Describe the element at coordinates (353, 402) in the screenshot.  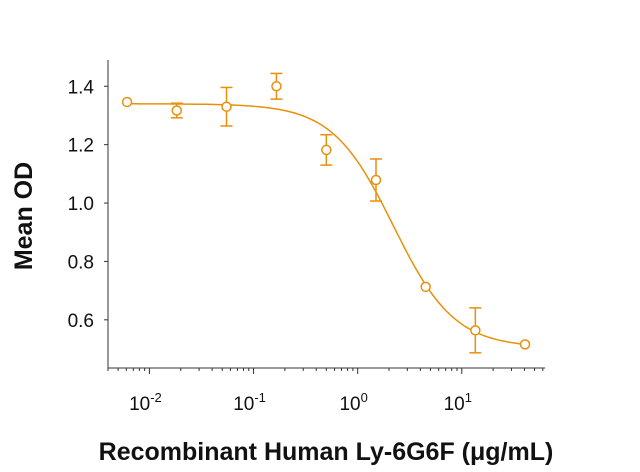
I see `x-tick-label: 10⁰` at that location.